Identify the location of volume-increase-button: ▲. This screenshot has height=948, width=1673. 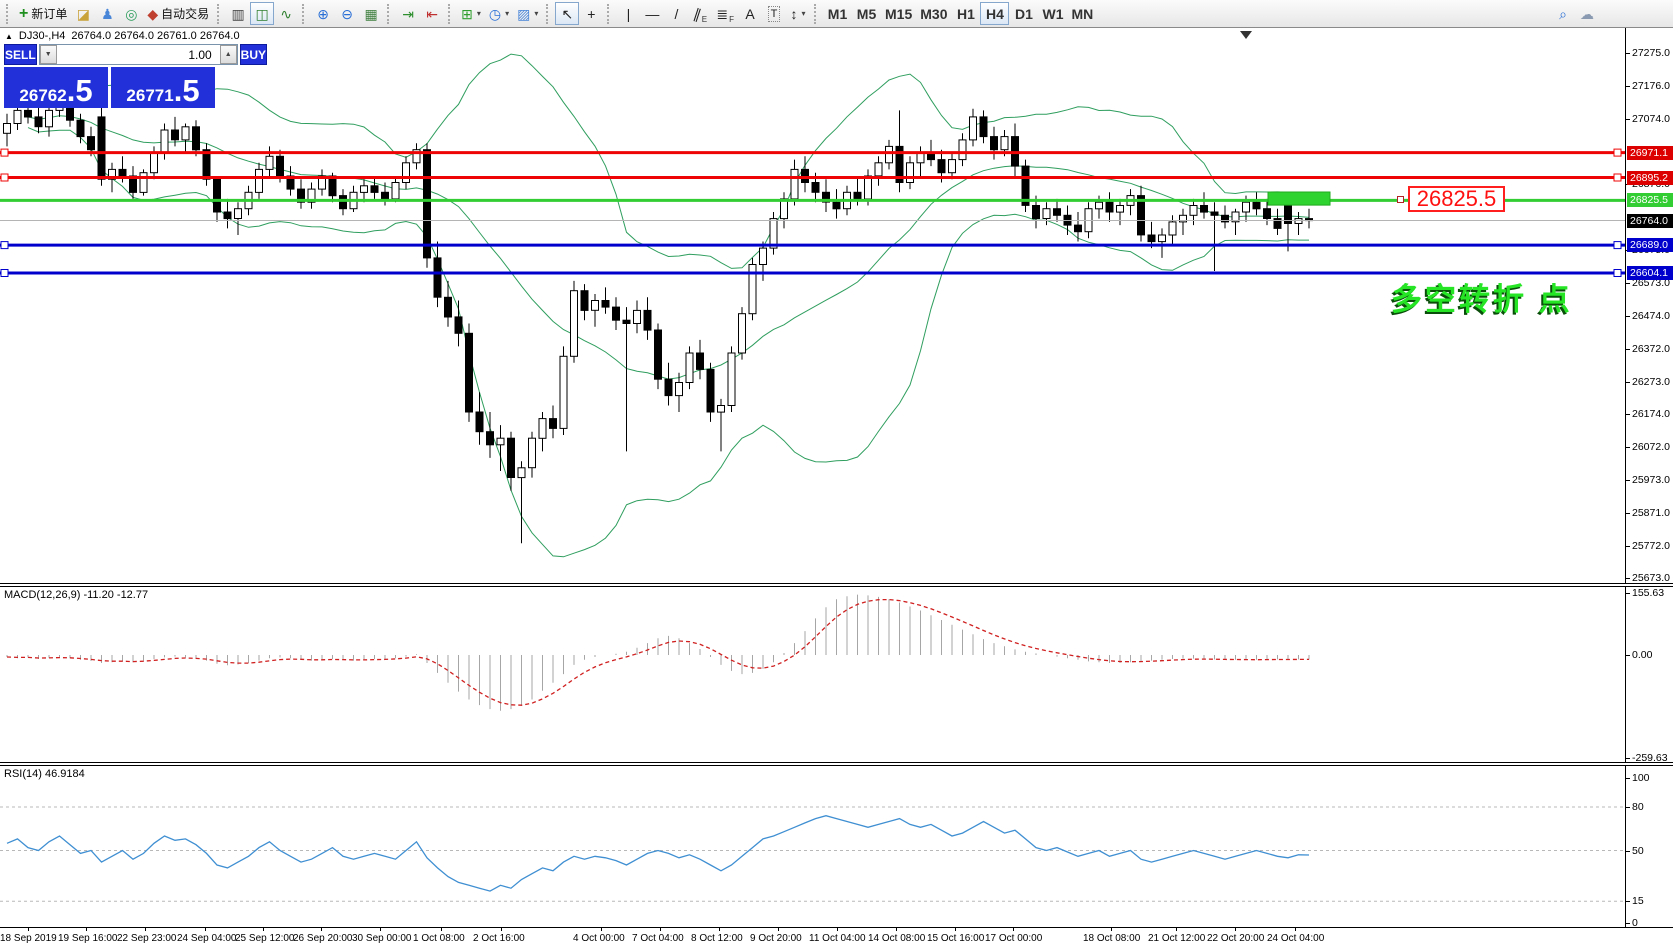
(228, 54).